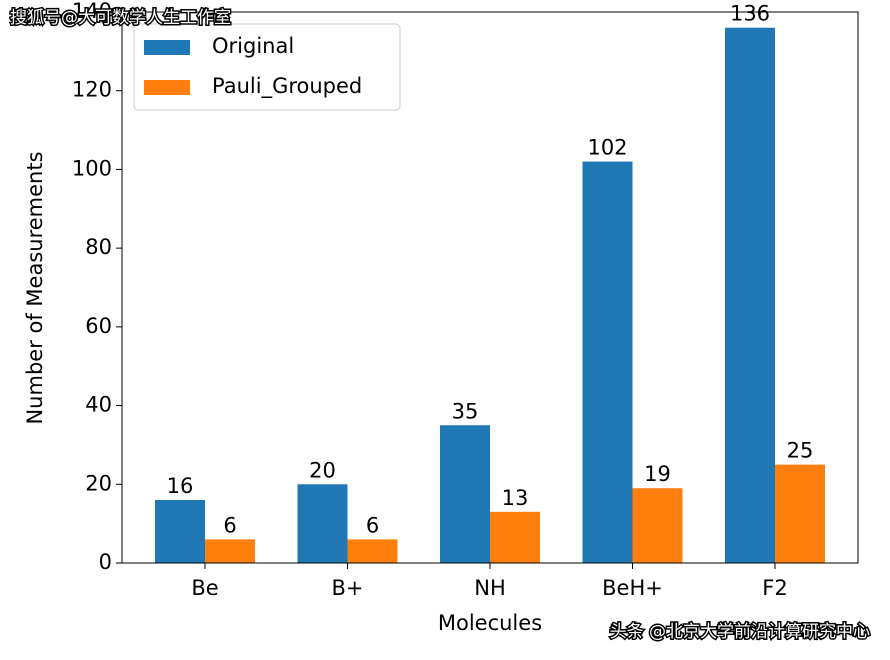  Describe the element at coordinates (774, 588) in the screenshot. I see `x-tick-label: F2` at that location.